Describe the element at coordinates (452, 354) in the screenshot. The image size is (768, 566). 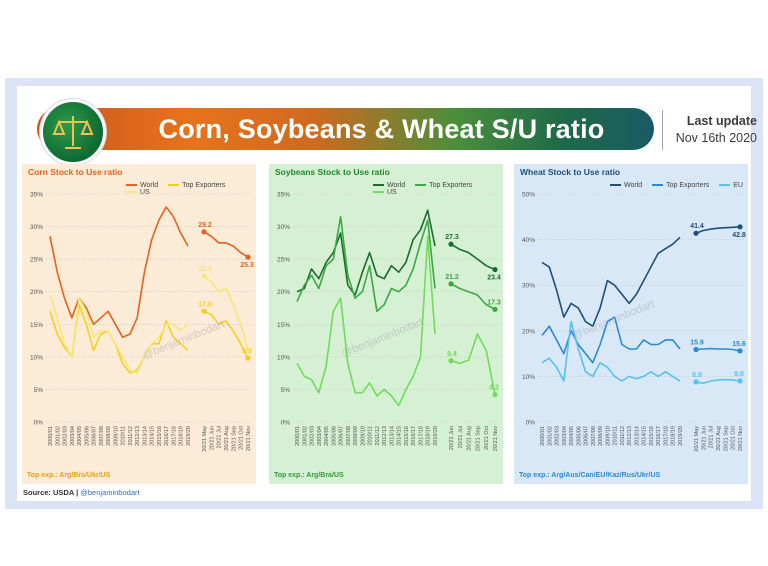
I see `soybeans-forecast-us-start-label: 9.4` at that location.